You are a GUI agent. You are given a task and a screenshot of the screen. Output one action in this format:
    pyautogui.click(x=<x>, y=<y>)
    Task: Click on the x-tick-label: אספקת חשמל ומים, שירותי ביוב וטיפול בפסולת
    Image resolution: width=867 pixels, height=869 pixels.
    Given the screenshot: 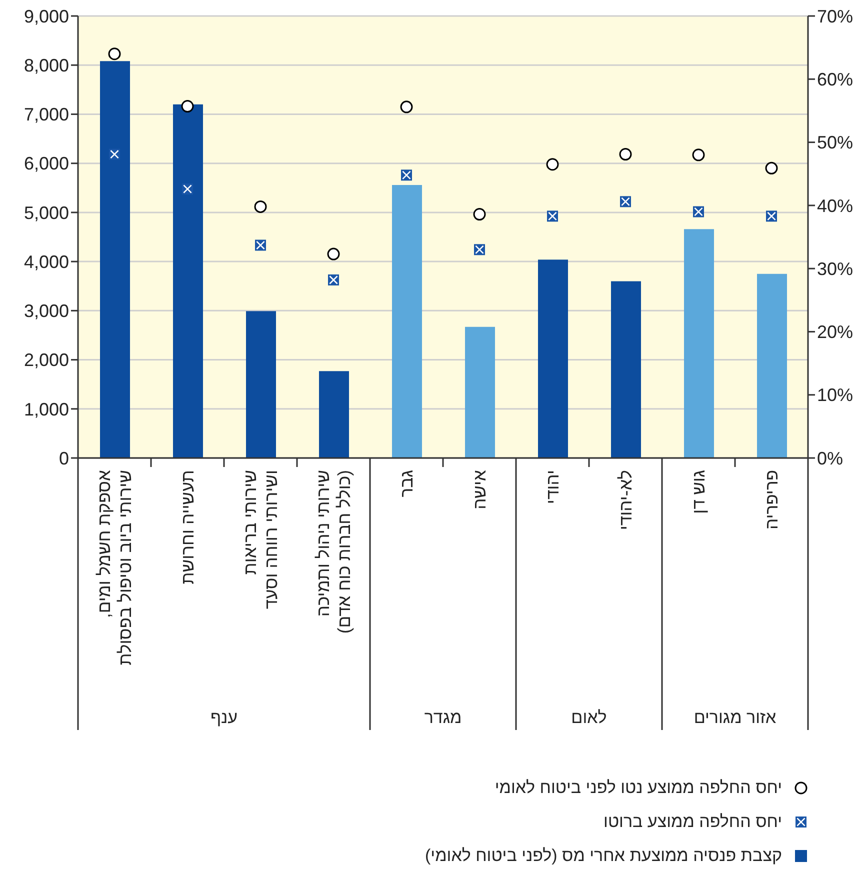 What is the action you would take?
    pyautogui.click(x=114, y=568)
    